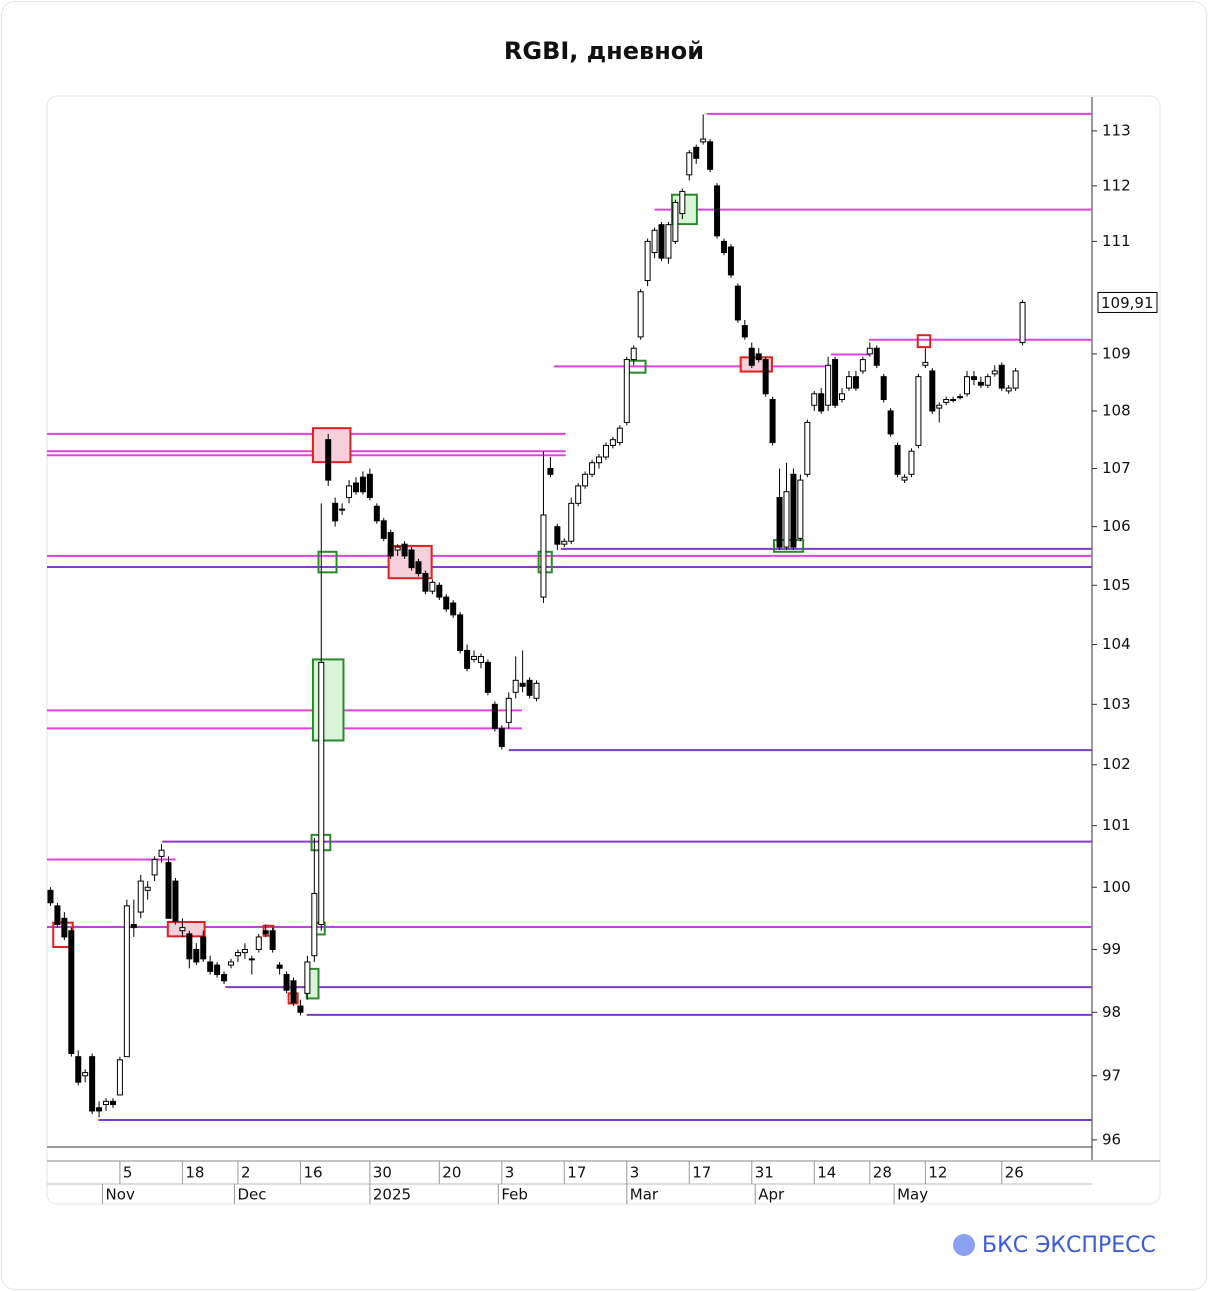 The image size is (1208, 1291). What do you see at coordinates (451, 1173) in the screenshot?
I see `x-tick-label: 20` at bounding box center [451, 1173].